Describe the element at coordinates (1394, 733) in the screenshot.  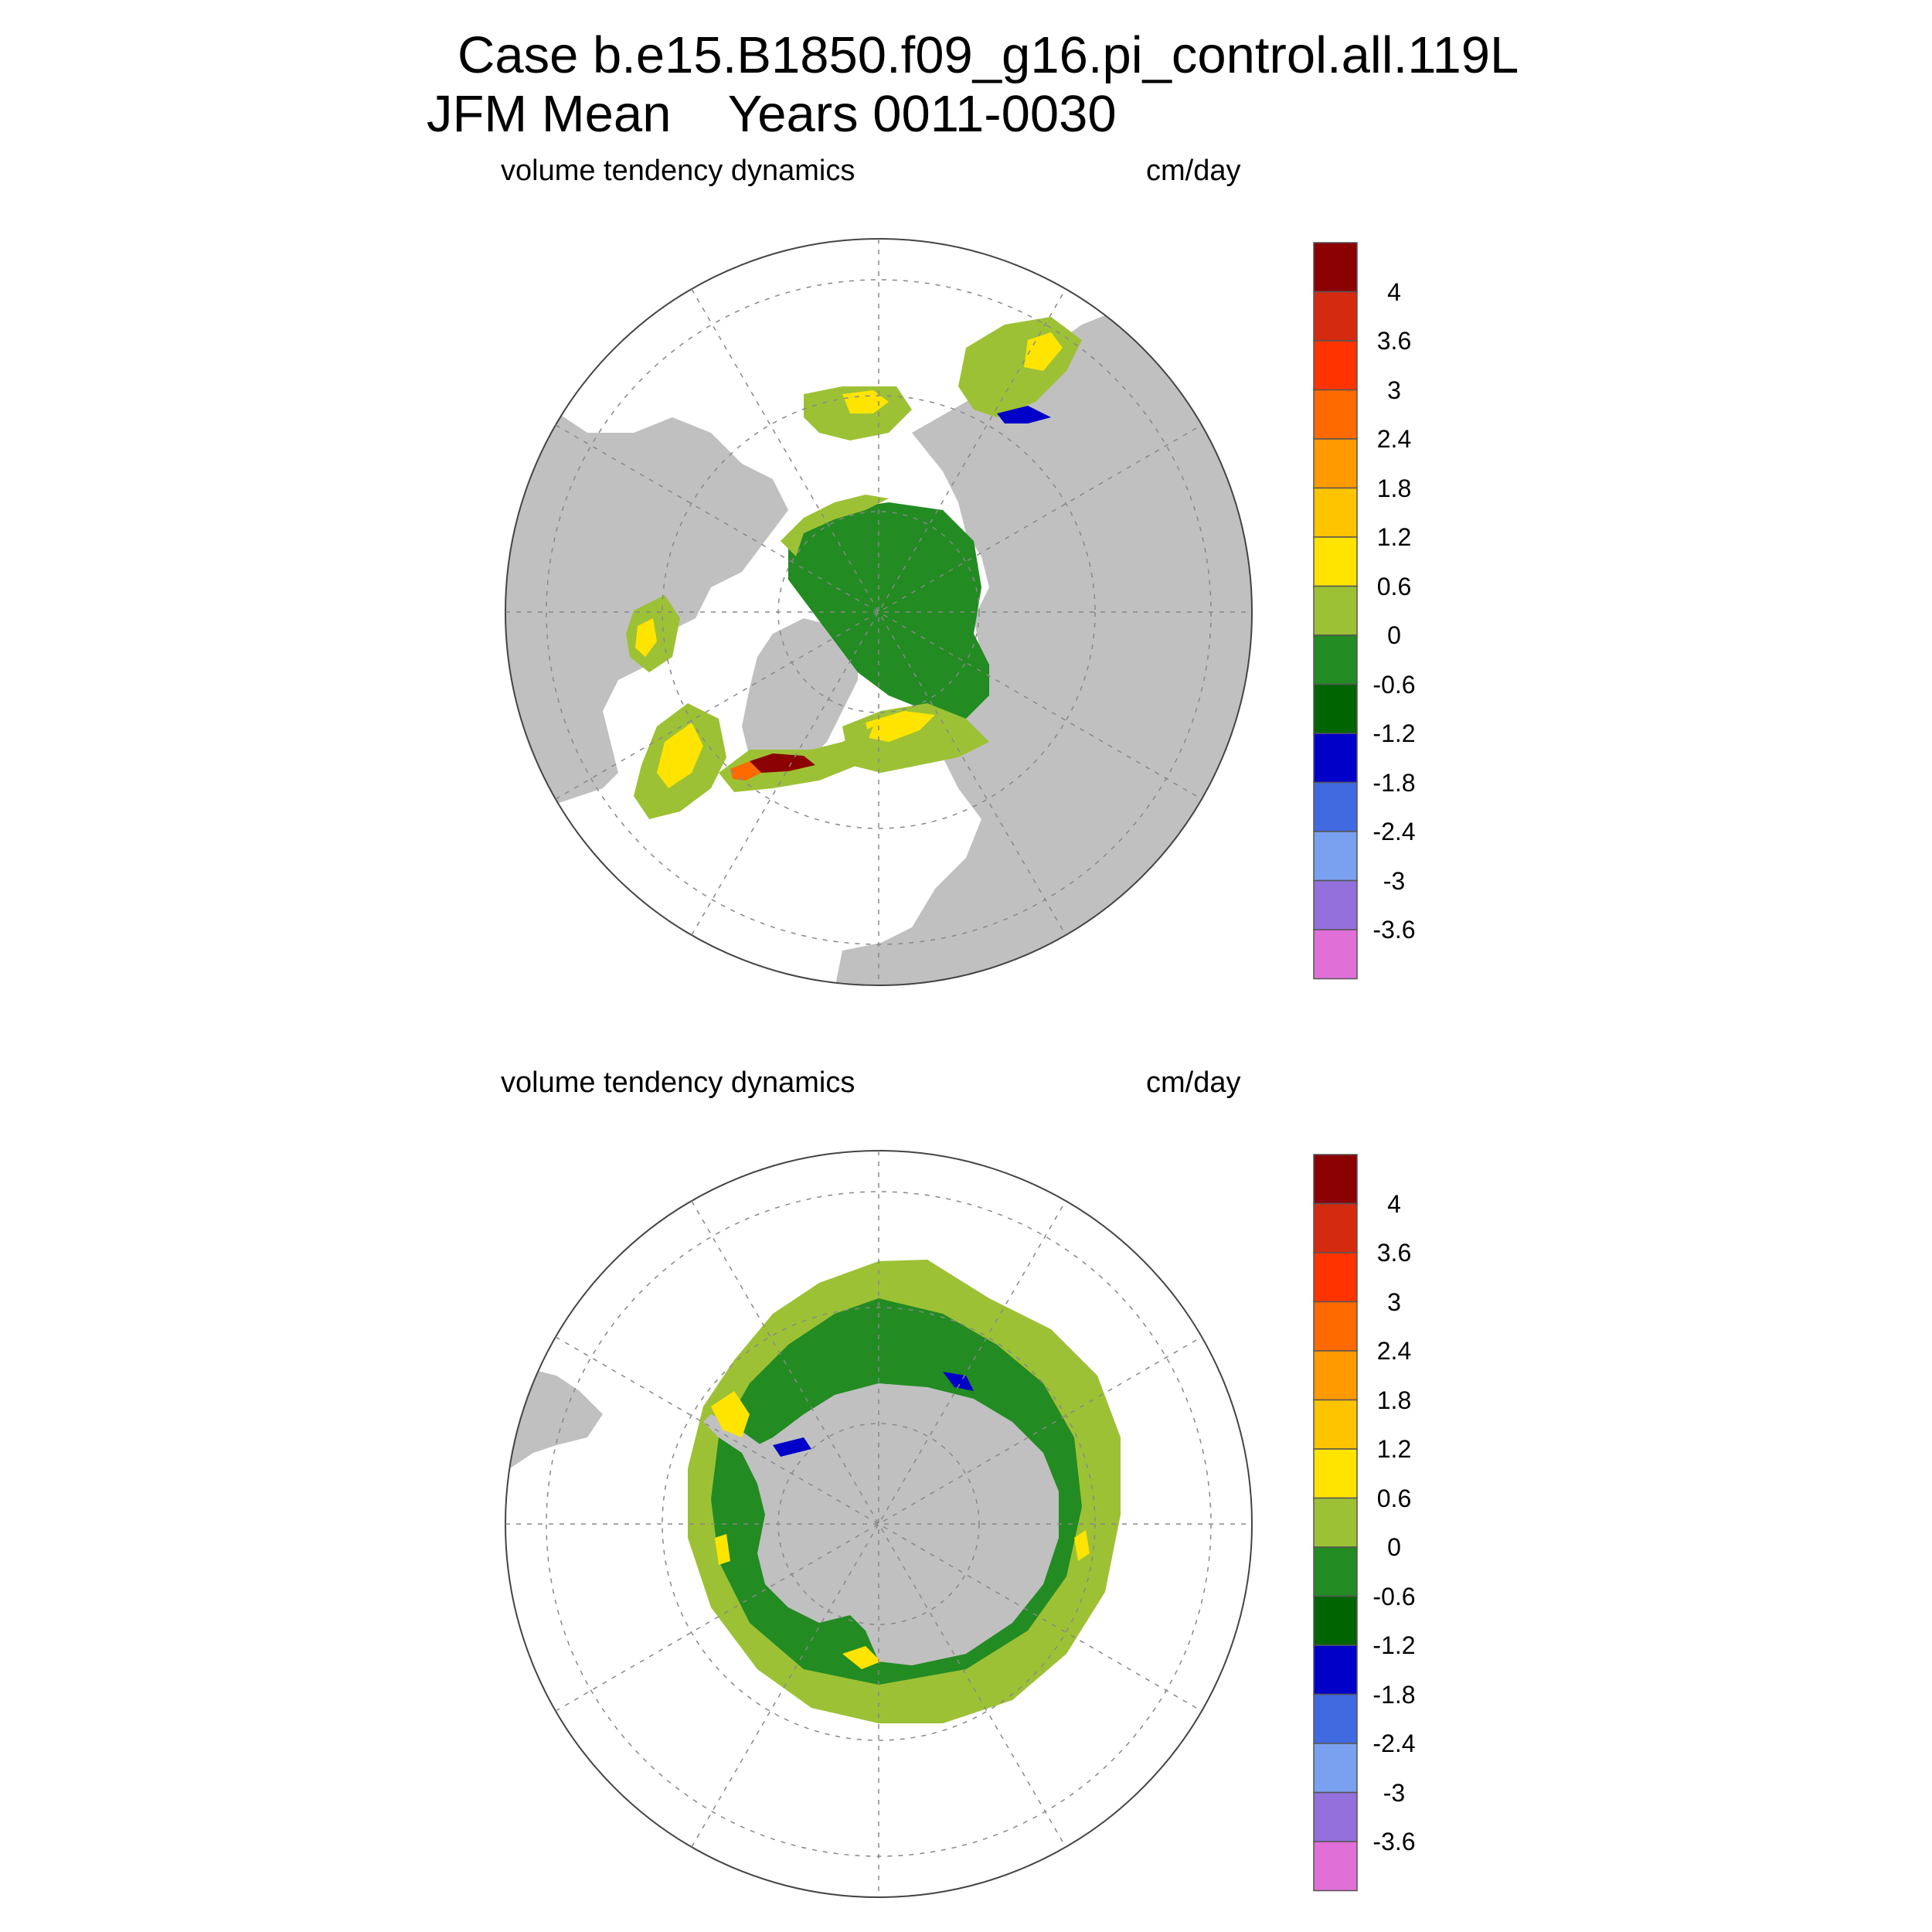
I see `north-colorbar-tick-label: -1.2` at that location.